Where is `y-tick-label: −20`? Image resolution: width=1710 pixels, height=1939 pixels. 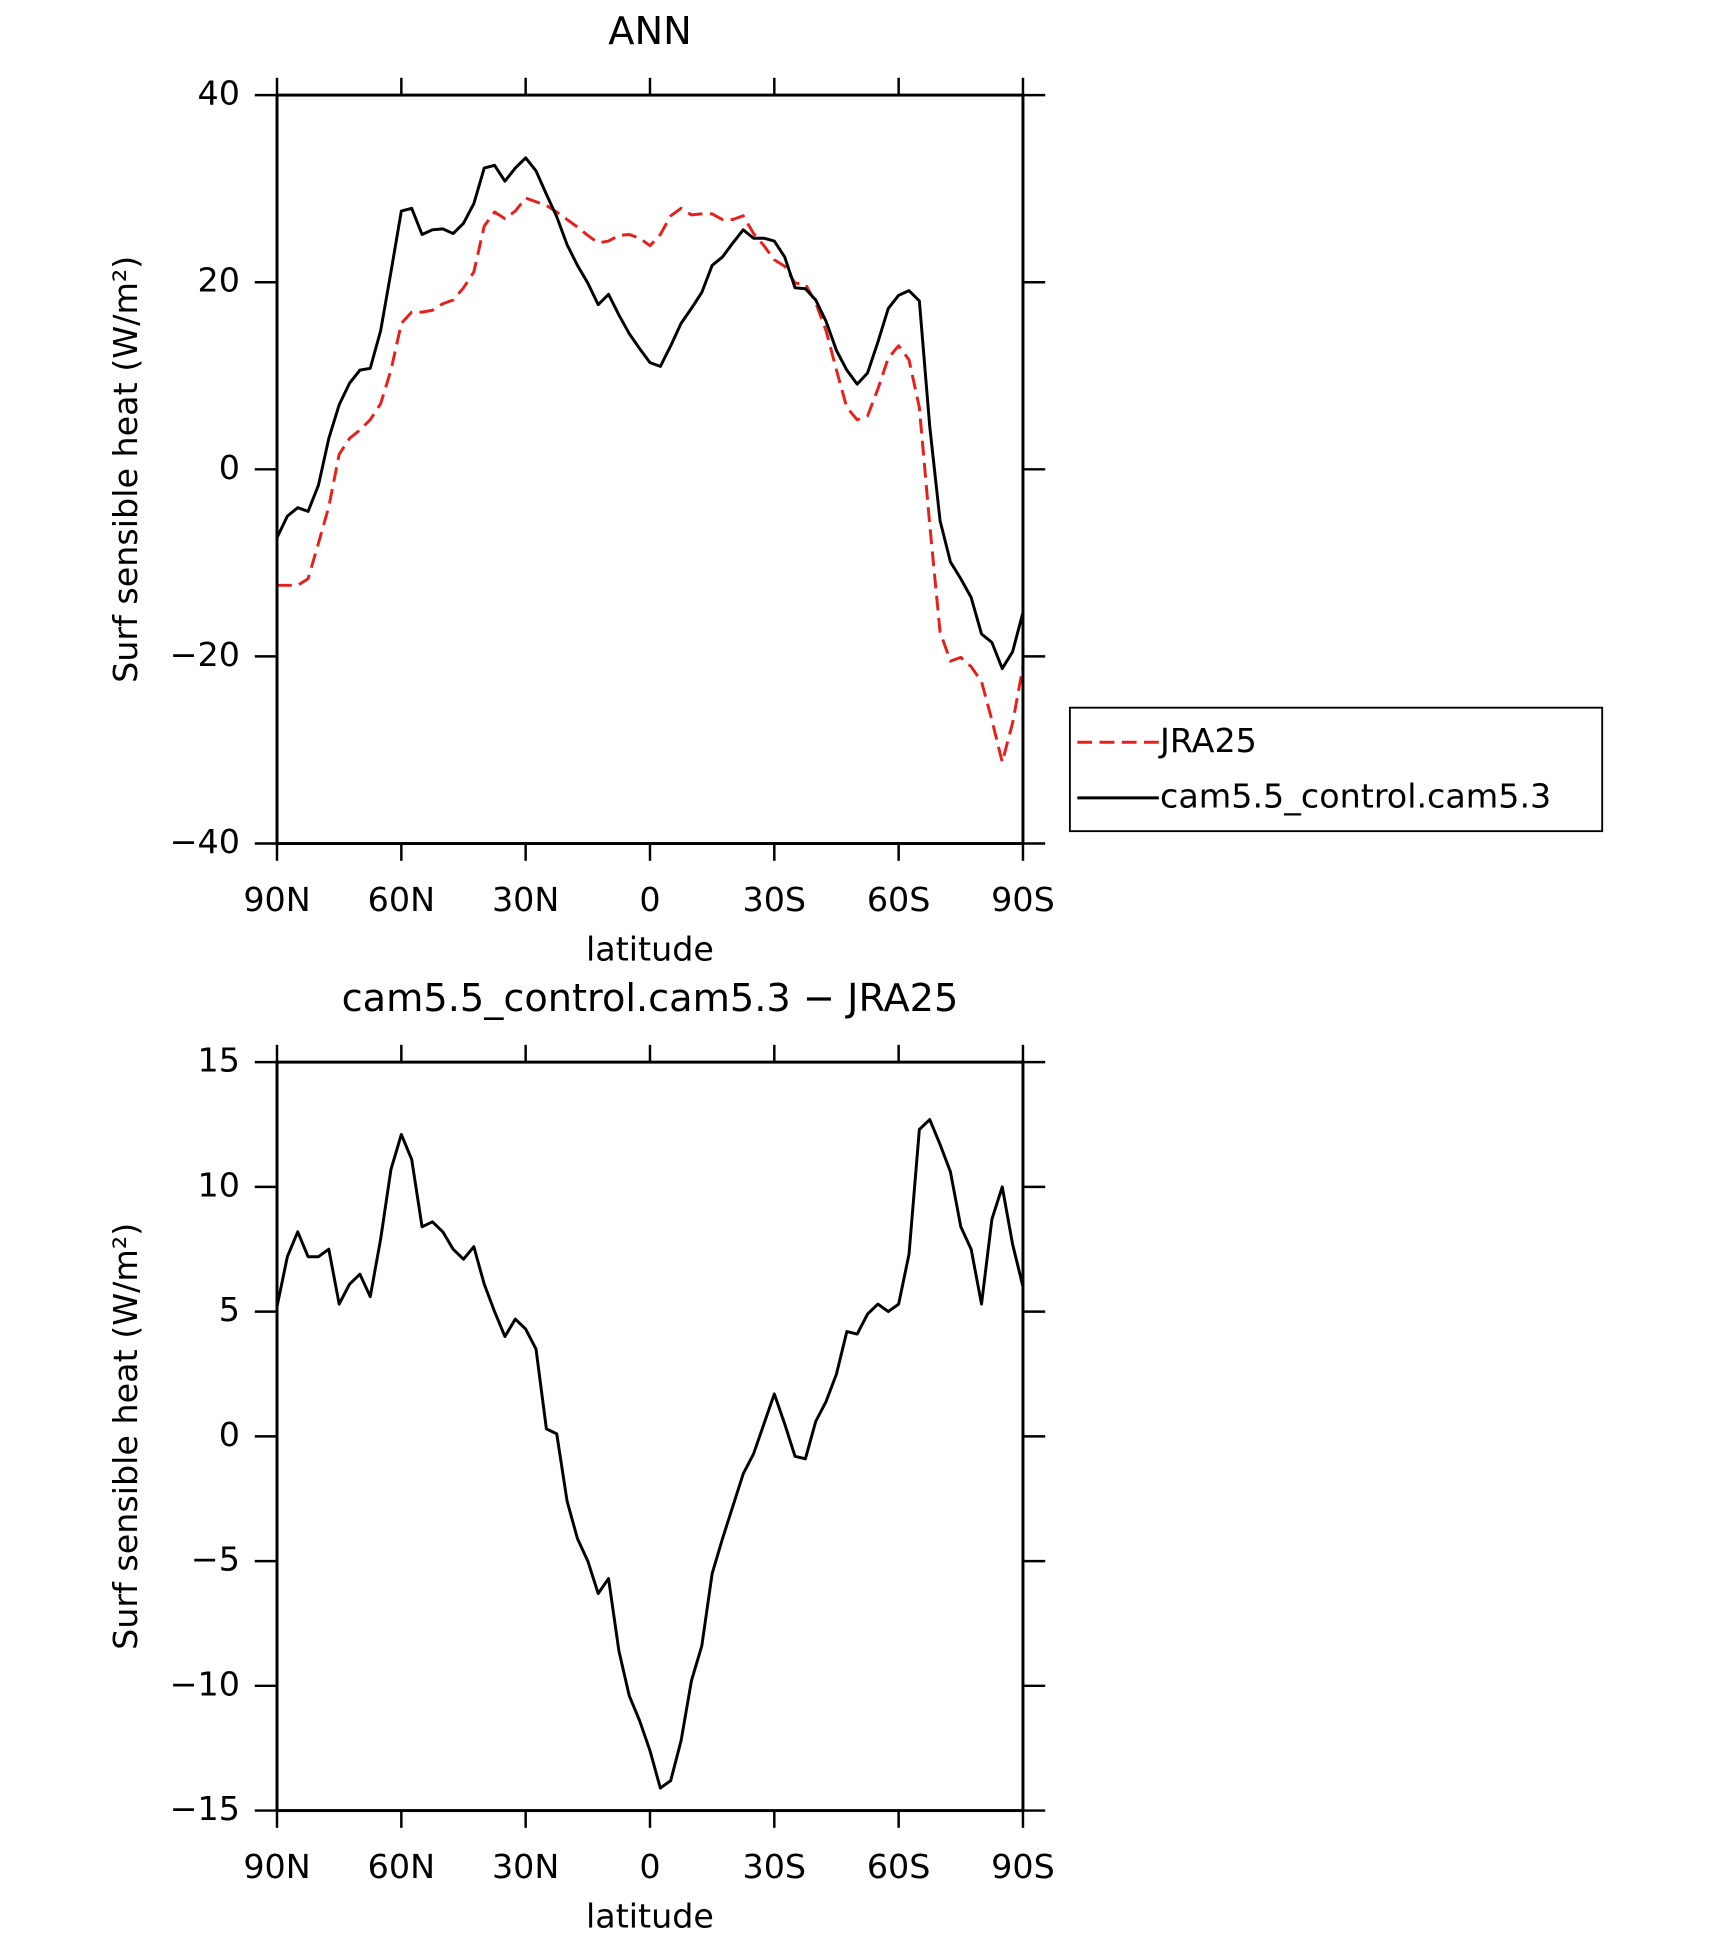
y-tick-label: −20 is located at coordinates (205, 654).